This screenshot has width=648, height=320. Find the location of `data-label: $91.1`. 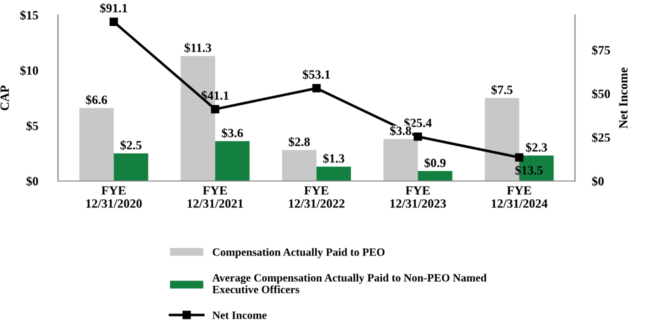

data-label: $91.1 is located at coordinates (114, 8).